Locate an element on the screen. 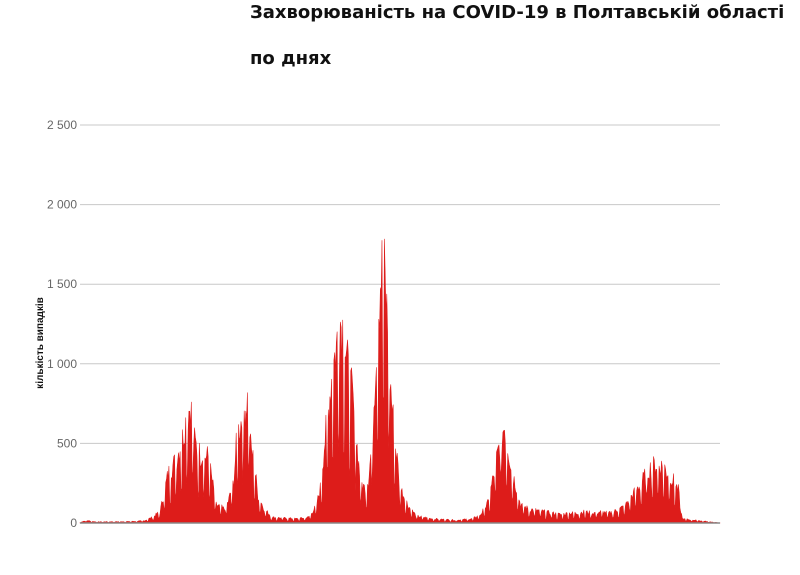  y-tick-label: 0 is located at coordinates (73, 523).